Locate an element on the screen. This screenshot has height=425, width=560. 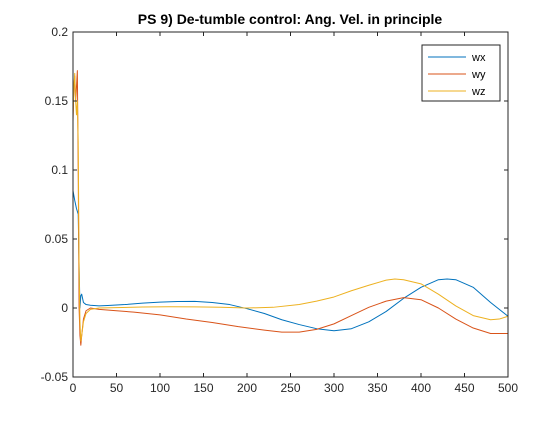
legend-label-wy: wy is located at coordinates (478, 75).